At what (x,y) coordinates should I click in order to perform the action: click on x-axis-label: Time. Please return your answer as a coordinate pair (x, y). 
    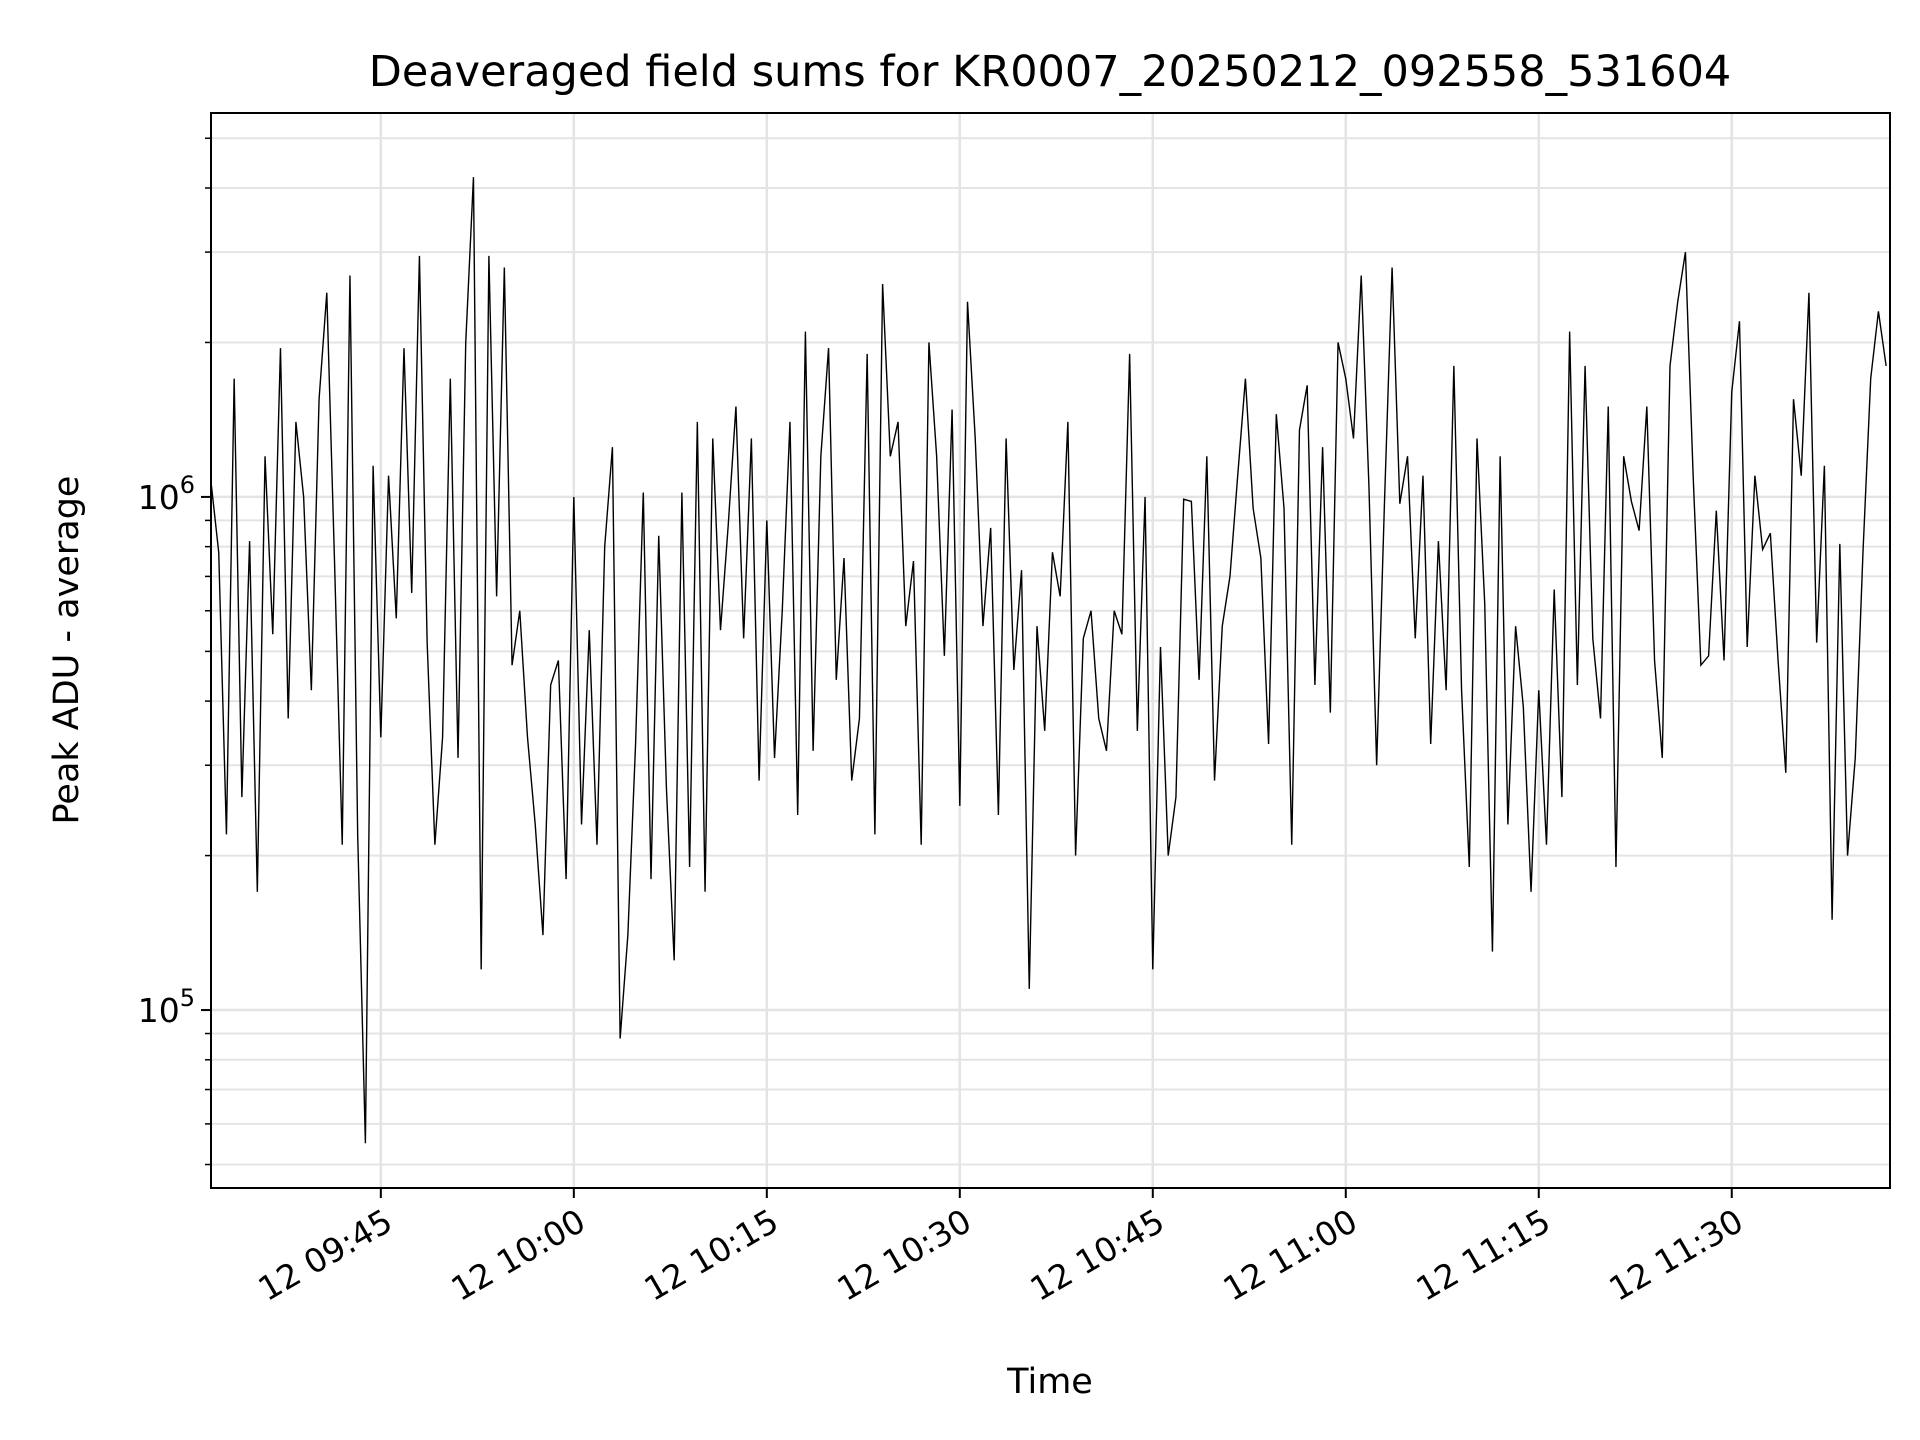
    Looking at the image, I should click on (1049, 1382).